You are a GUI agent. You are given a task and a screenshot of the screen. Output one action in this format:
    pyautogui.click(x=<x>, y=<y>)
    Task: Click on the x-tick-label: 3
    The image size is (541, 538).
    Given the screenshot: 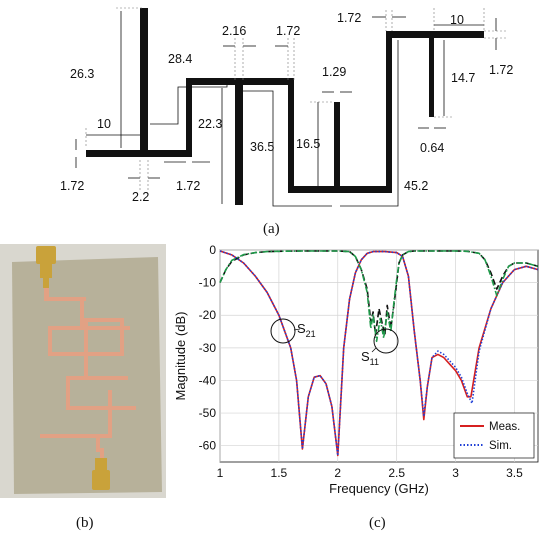 What is the action you would take?
    pyautogui.click(x=455, y=473)
    